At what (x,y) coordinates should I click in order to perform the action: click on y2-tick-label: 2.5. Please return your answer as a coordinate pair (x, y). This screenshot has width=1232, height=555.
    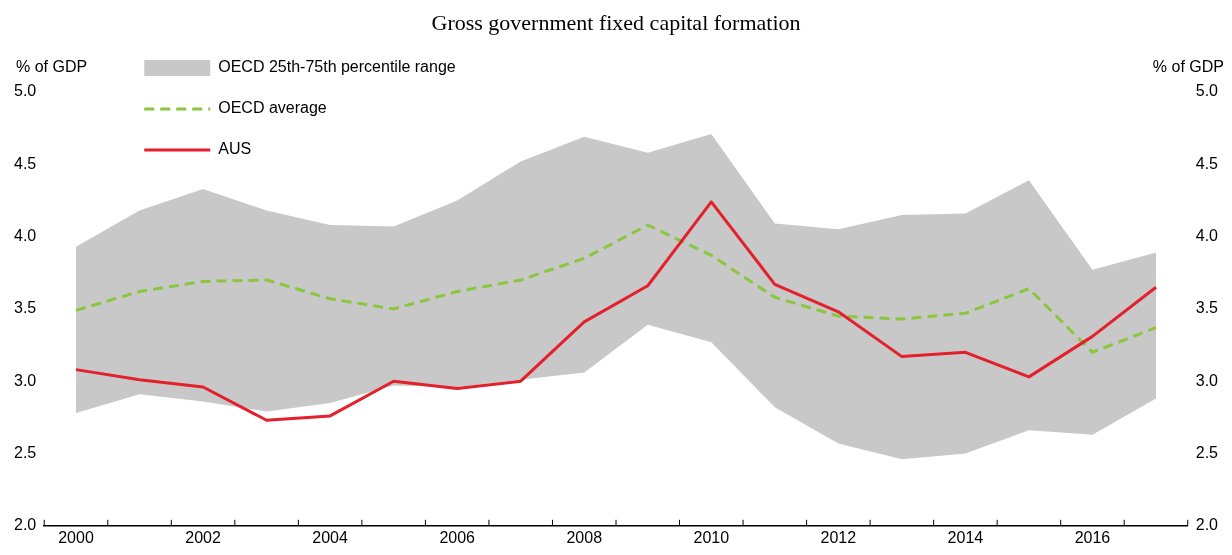
    Looking at the image, I should click on (1207, 452).